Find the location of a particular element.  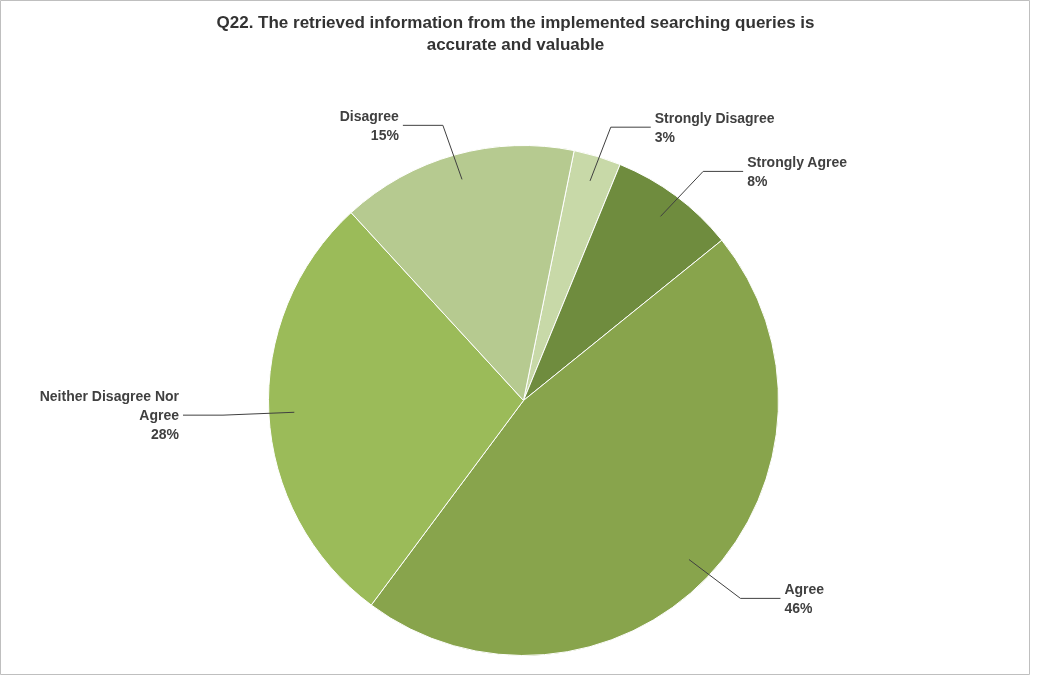

slice-label: Strongly Agree is located at coordinates (797, 161).